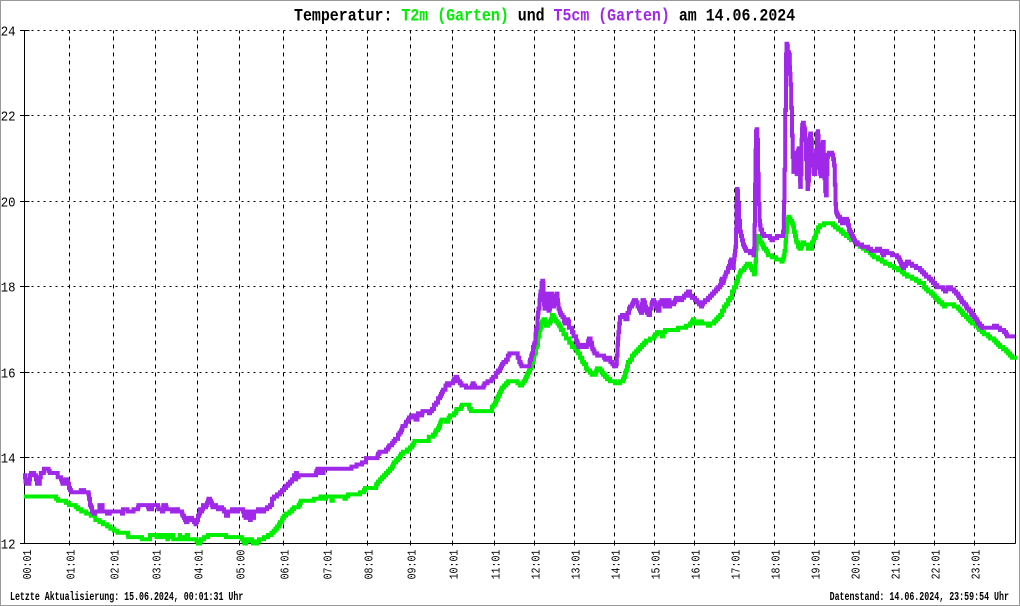  I want to click on svg-text:Datenstand: 14.06.2024, 23:59:: Datenstand: 14.06.2024, 23:59:54 Uhr, so click(919, 597).